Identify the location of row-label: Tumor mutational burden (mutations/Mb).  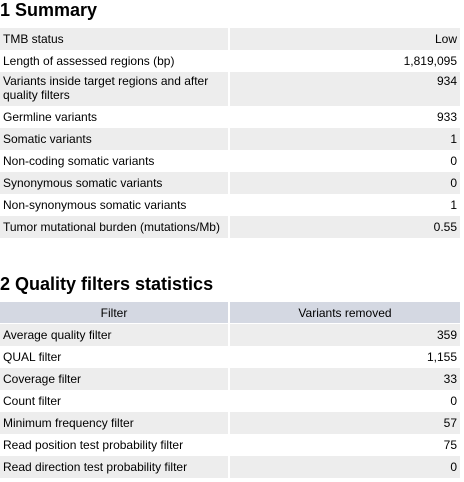
(114, 227).